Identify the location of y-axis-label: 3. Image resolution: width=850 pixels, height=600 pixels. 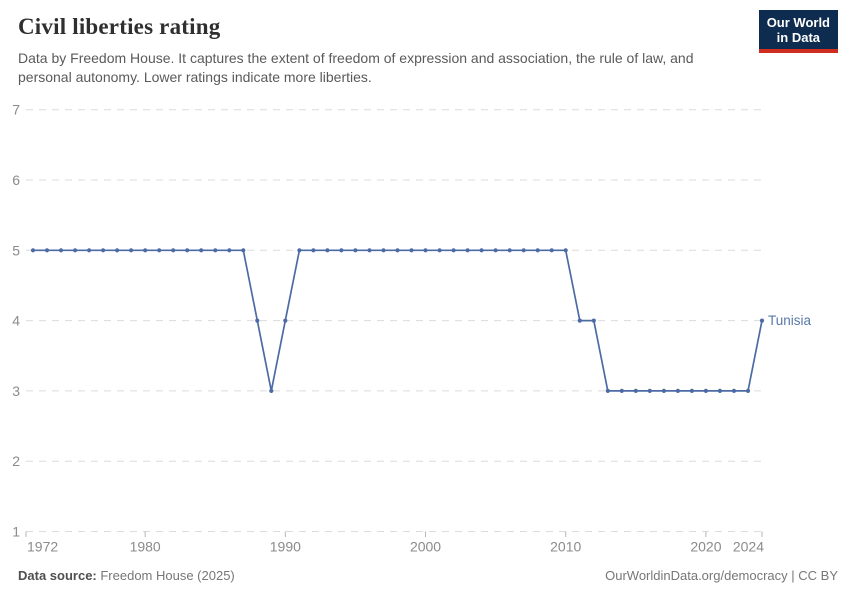
(16, 391).